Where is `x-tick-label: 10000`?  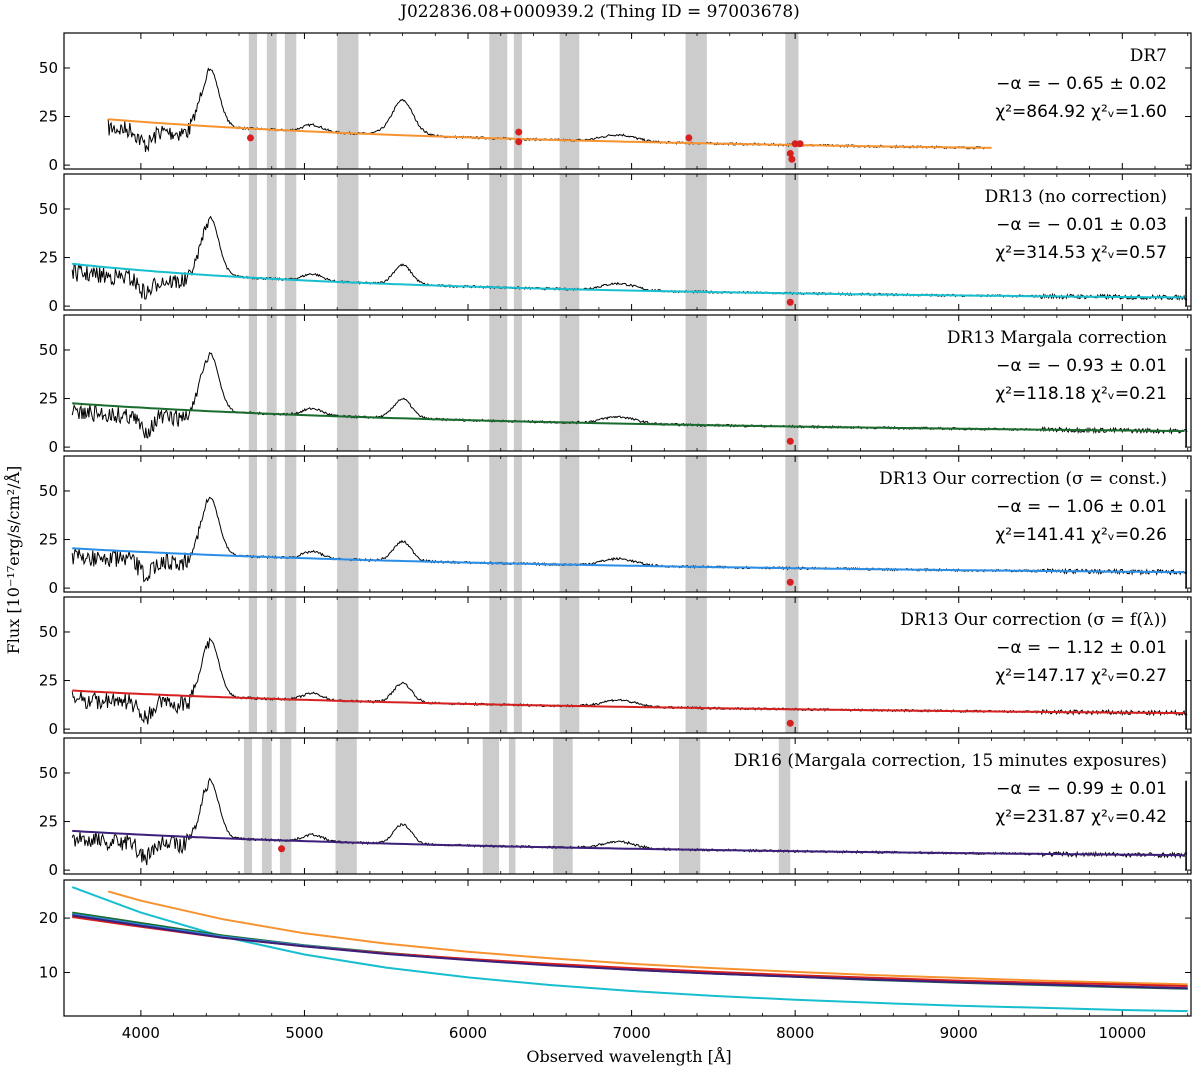 x-tick-label: 10000 is located at coordinates (1122, 1033).